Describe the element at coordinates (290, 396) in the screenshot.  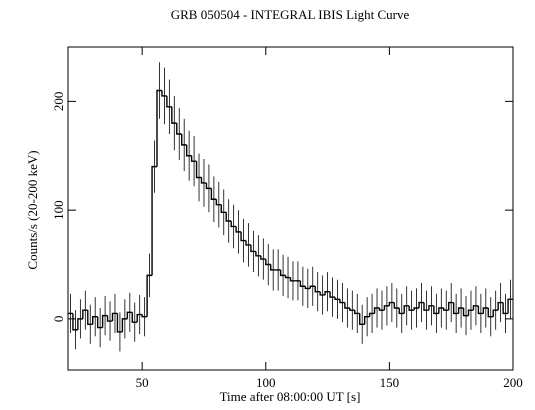
I see `x-axis-label: Time after 08:00:00 UT [s]` at that location.